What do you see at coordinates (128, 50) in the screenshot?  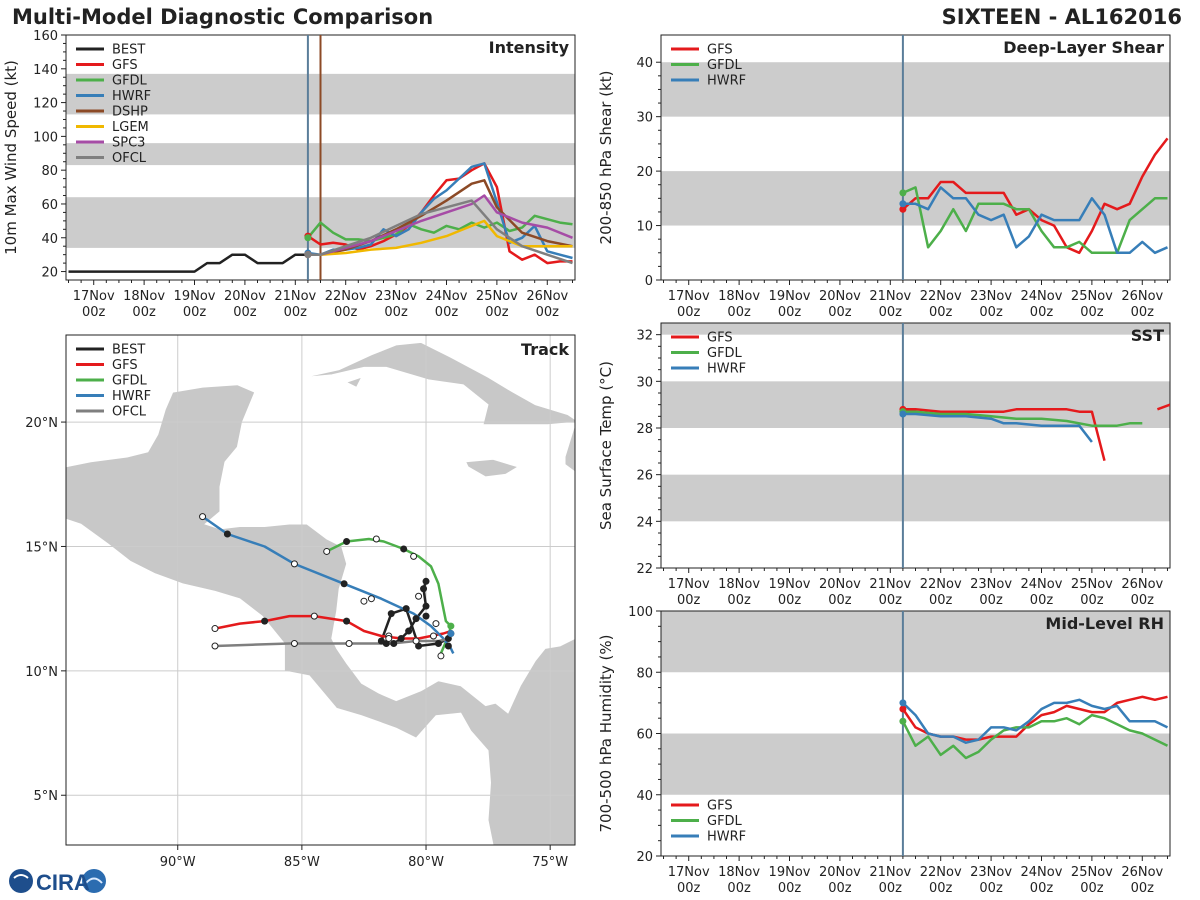 I see `intensity-legend-label-best: BEST` at bounding box center [128, 50].